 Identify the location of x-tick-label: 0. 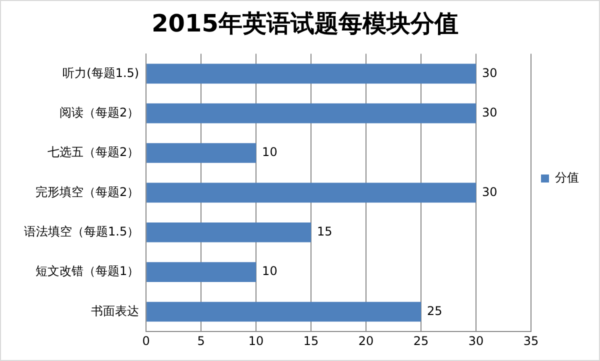
(146, 341).